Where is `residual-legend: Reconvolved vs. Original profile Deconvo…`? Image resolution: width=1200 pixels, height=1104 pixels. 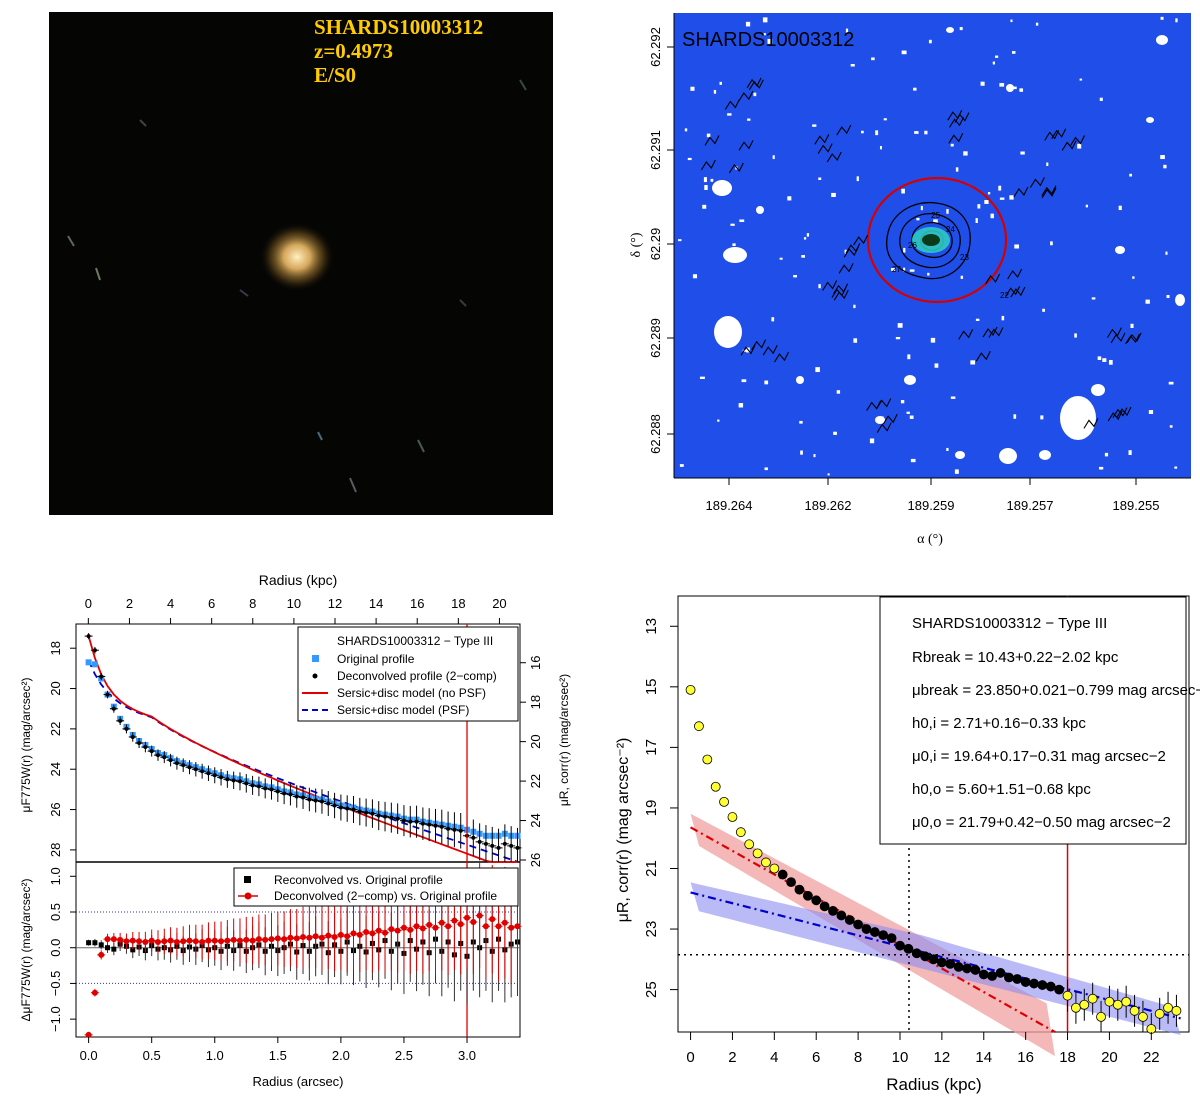 residual-legend: Reconvolved vs. Original profile Deconvo… is located at coordinates (376, 887).